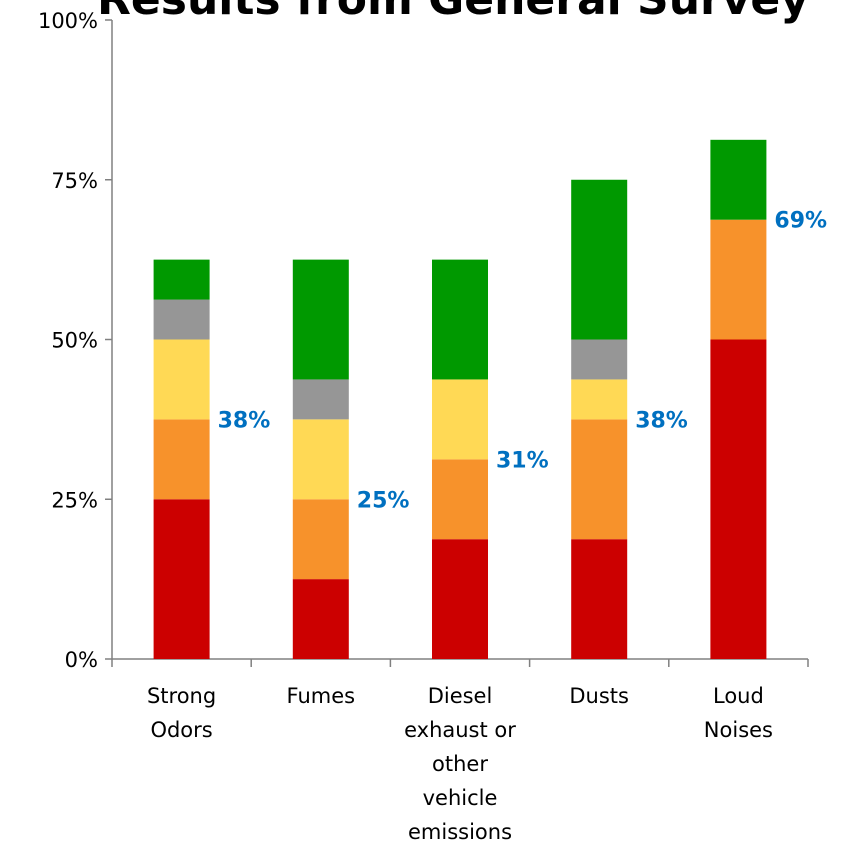 The image size is (850, 851). Describe the element at coordinates (800, 221) in the screenshot. I see `data-label: 69%` at that location.